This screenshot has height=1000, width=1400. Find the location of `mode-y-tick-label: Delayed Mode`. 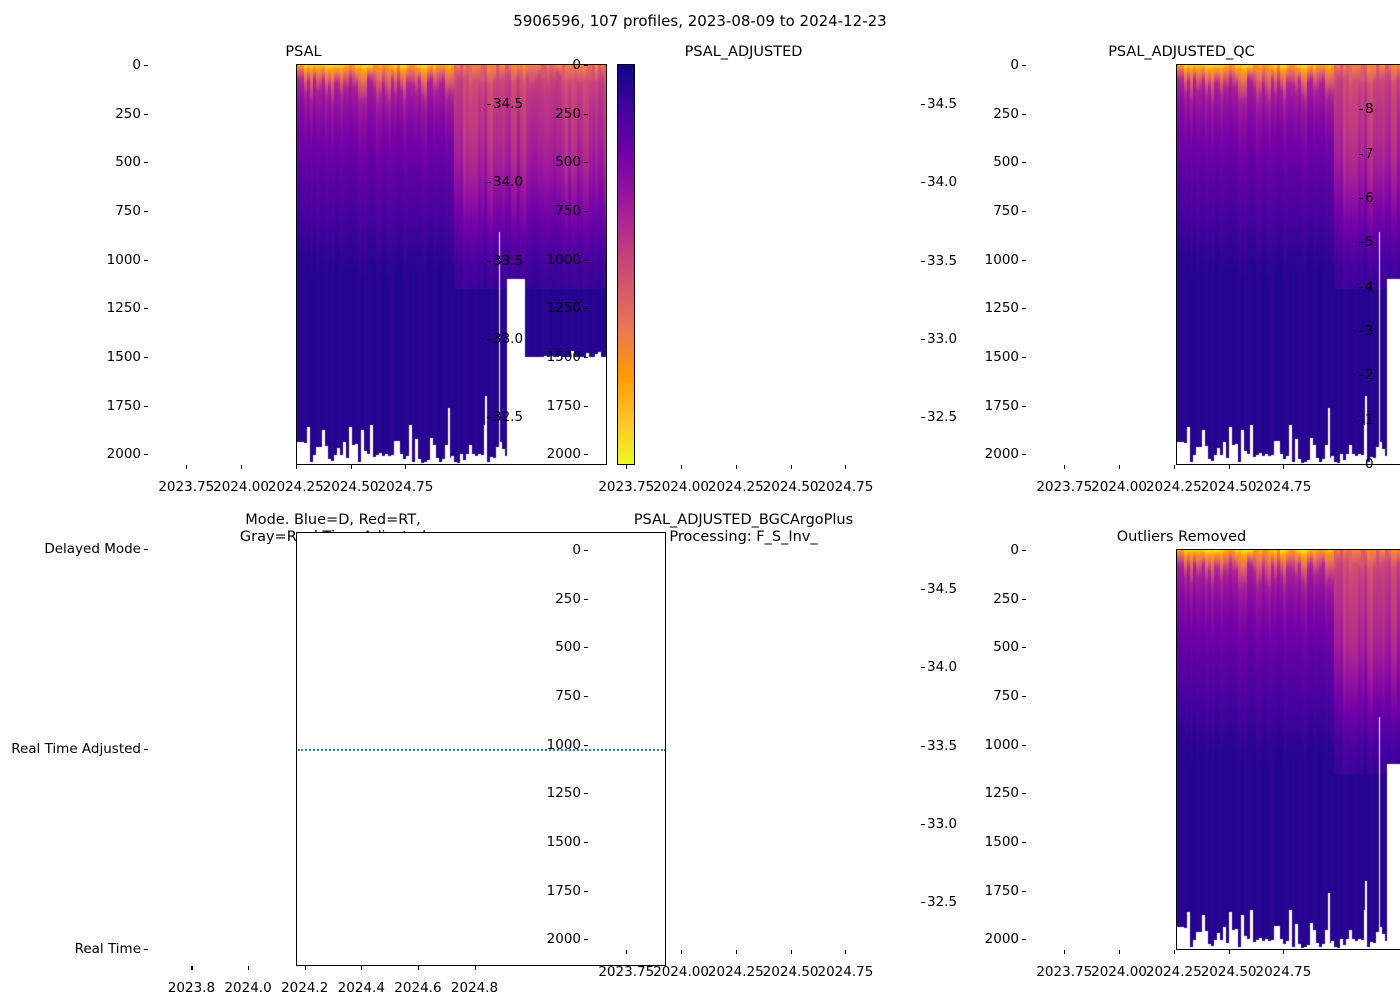

mode-y-tick-label: Delayed Mode is located at coordinates (92, 549).